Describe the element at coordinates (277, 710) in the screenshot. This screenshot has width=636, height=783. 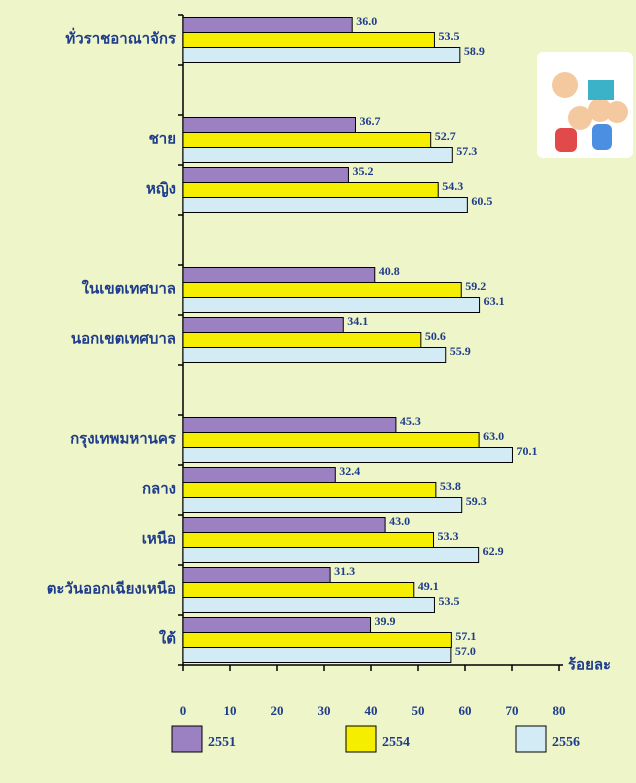
I see `x-tick-label: 20` at that location.